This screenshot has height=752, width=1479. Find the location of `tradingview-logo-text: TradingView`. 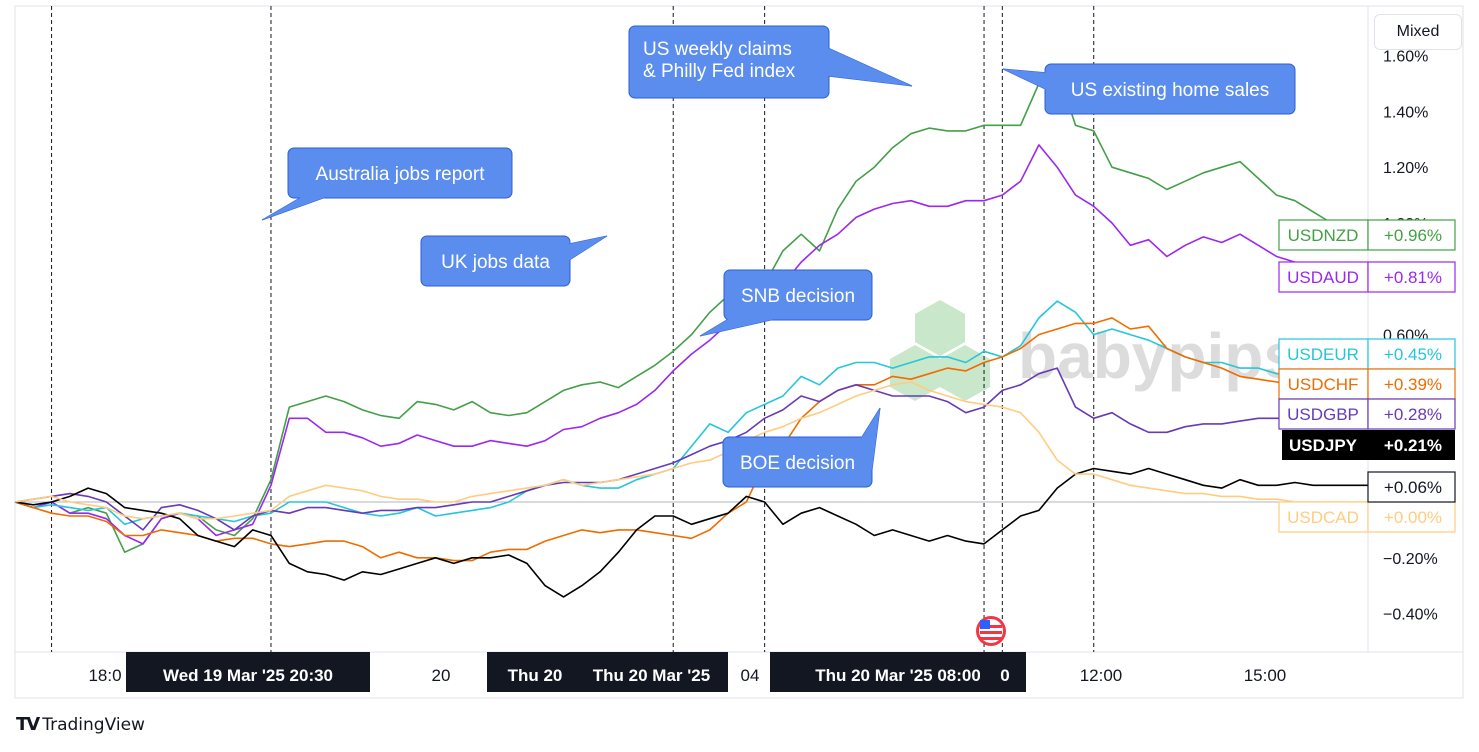

tradingview-logo-text: TradingView is located at coordinates (93, 724).